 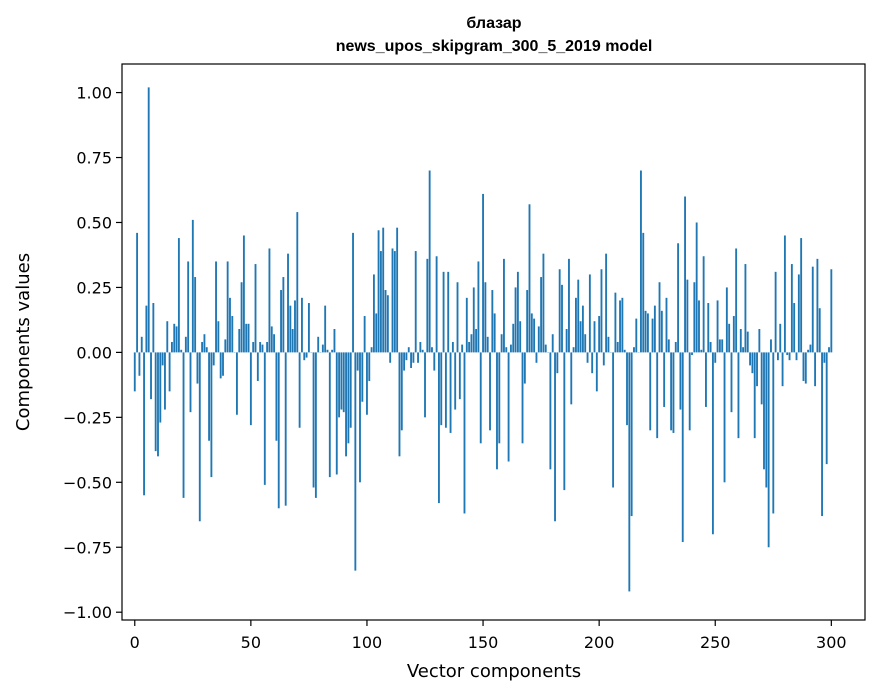 I want to click on x-tick-label: 50, so click(x=251, y=642).